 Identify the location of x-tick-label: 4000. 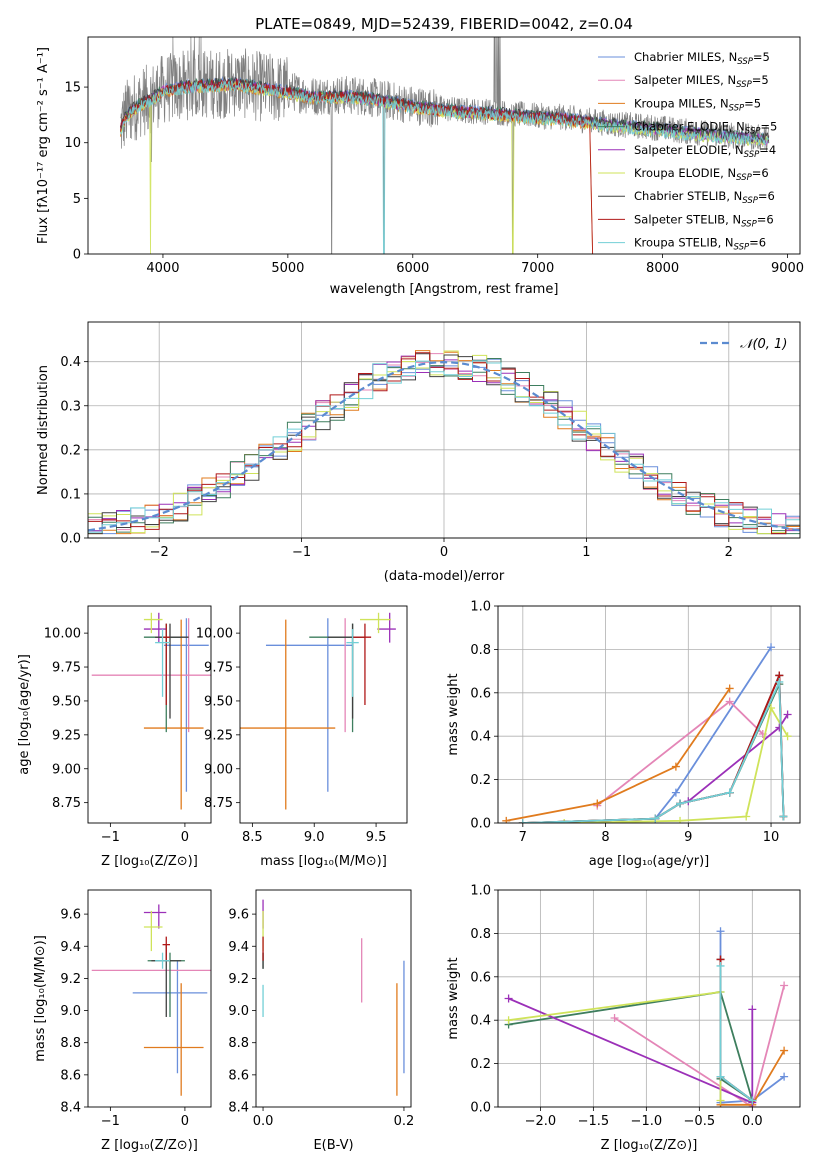
(162, 268).